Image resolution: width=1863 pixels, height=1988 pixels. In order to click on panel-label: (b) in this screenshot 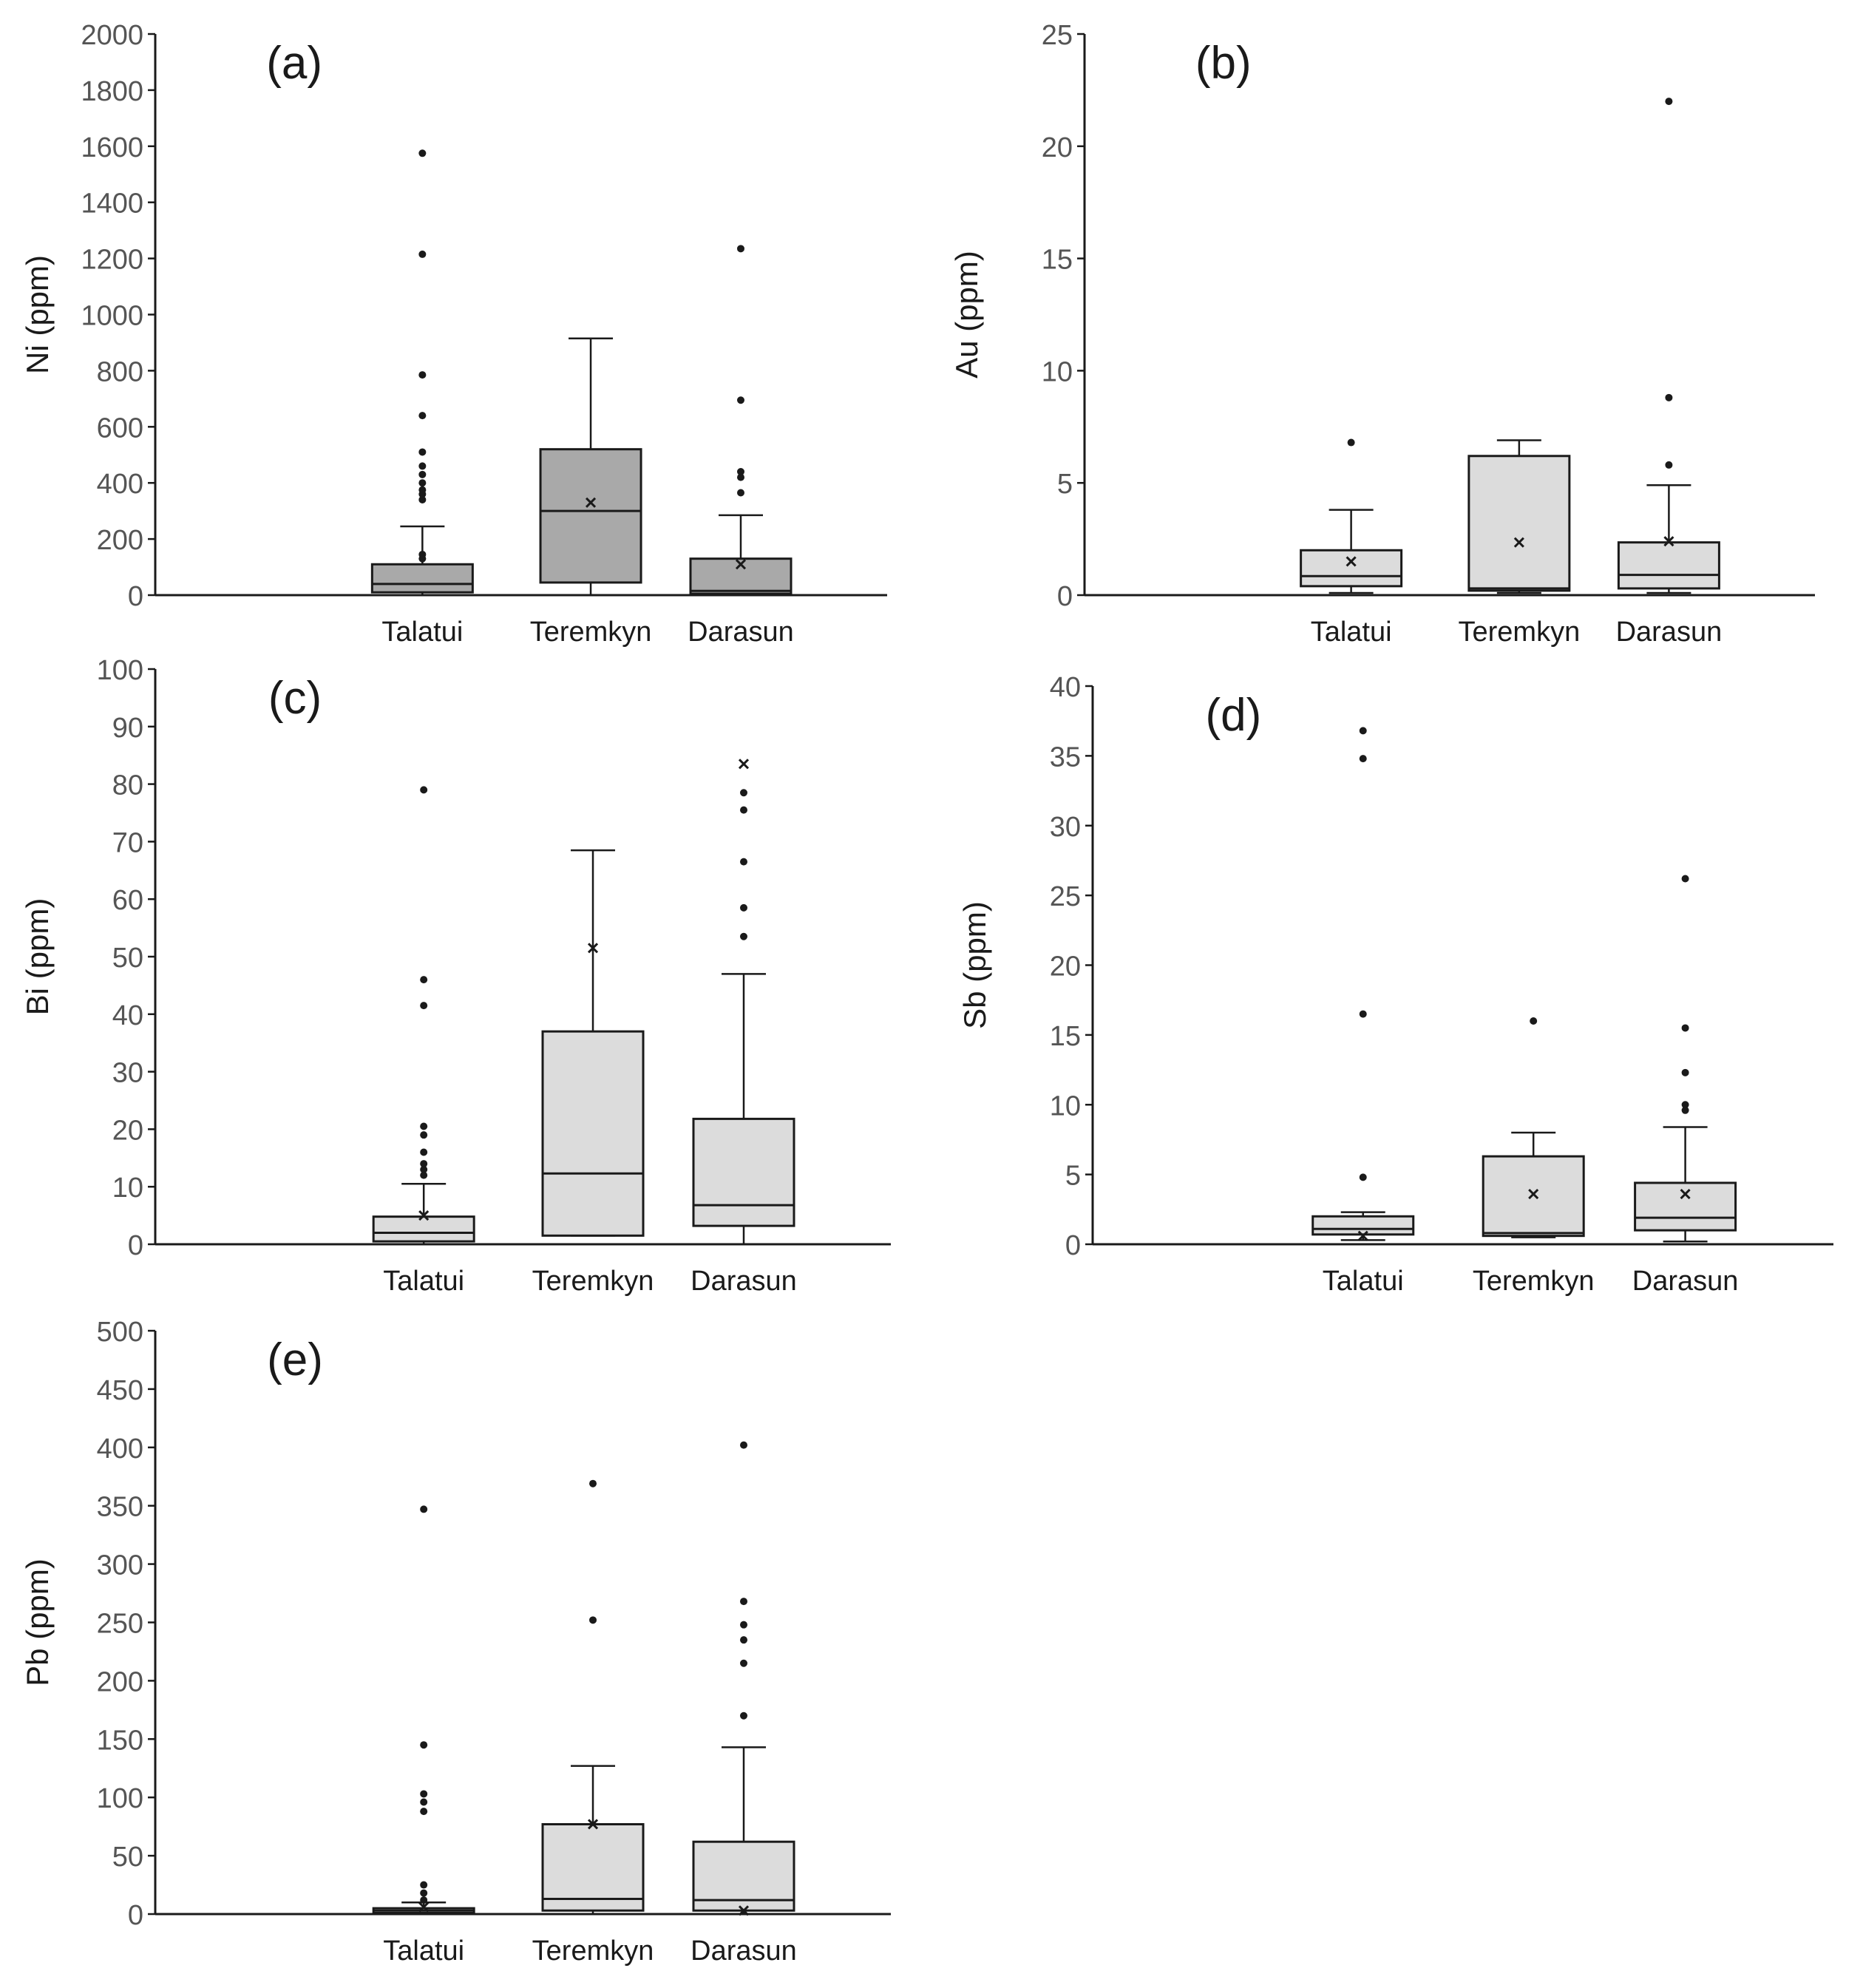, I will do `click(1223, 63)`.